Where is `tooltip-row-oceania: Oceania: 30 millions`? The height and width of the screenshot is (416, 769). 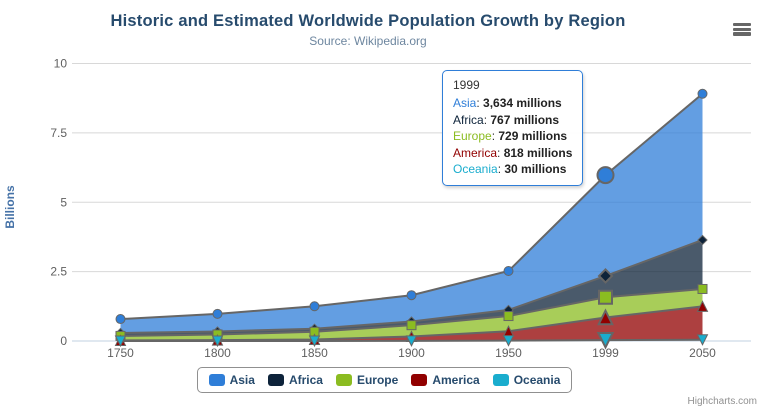
tooltip-row-oceania: Oceania: 30 millions is located at coordinates (510, 169).